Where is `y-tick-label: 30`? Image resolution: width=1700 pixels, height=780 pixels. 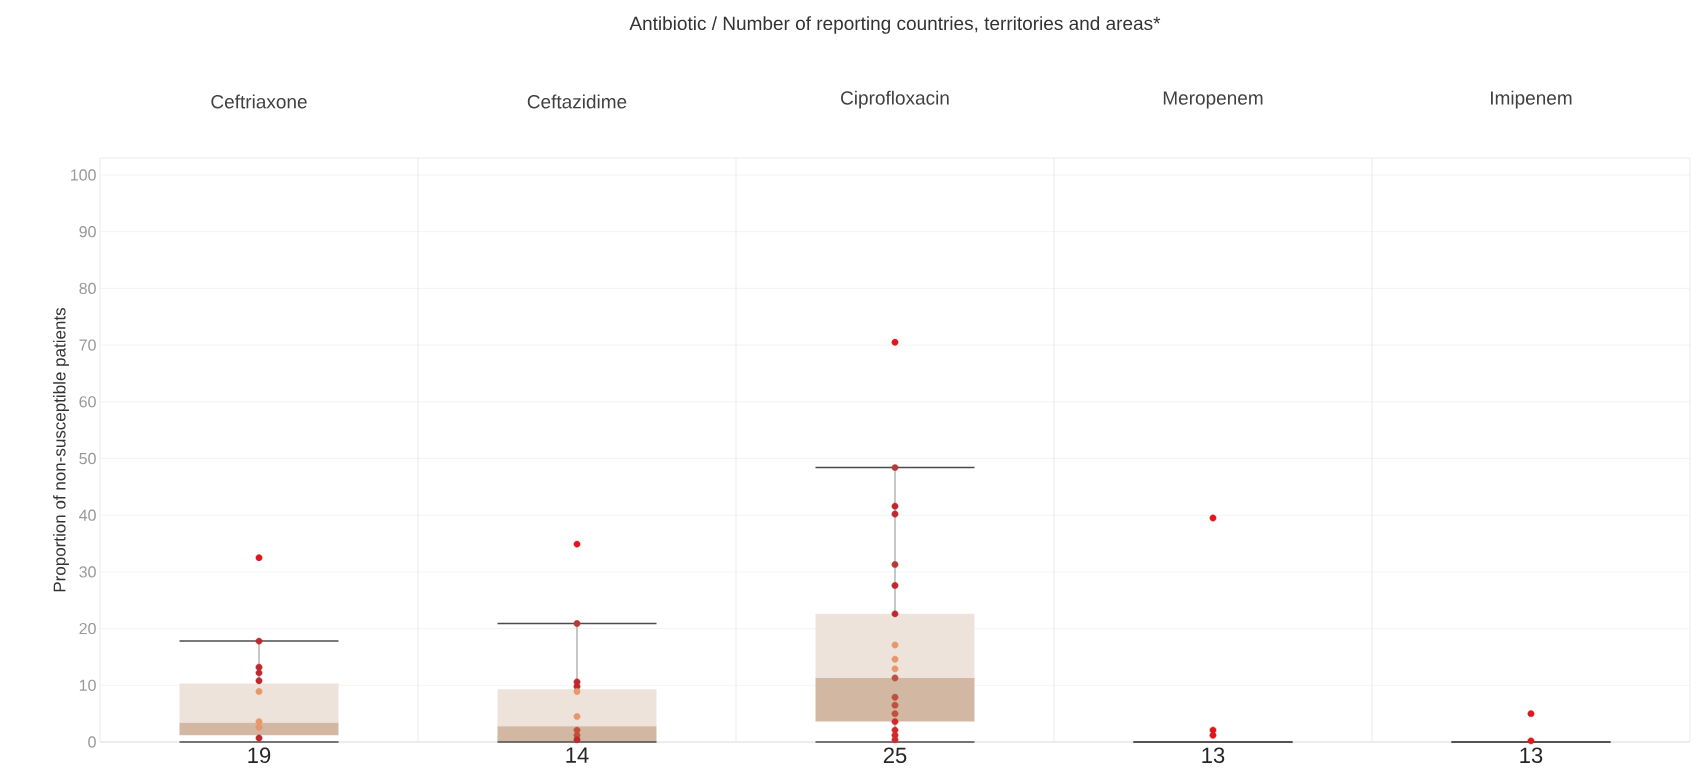
y-tick-label: 30 is located at coordinates (87, 572).